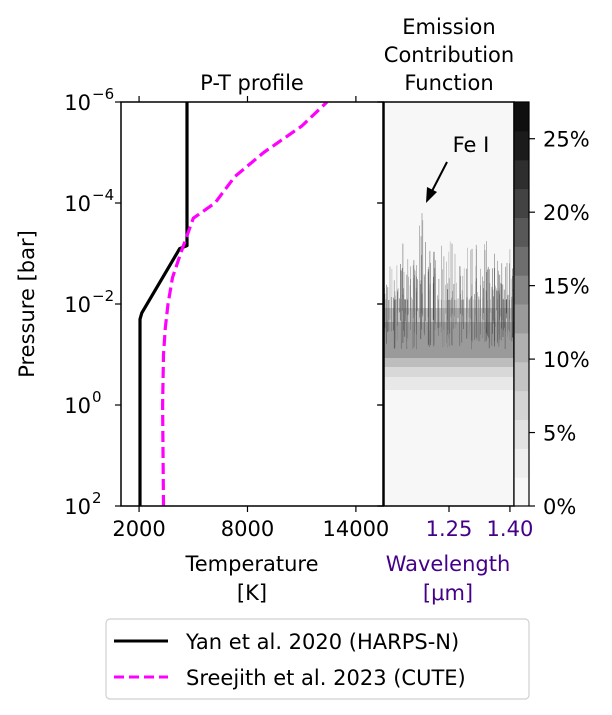  I want to click on colorbar-frame, so click(521, 304).